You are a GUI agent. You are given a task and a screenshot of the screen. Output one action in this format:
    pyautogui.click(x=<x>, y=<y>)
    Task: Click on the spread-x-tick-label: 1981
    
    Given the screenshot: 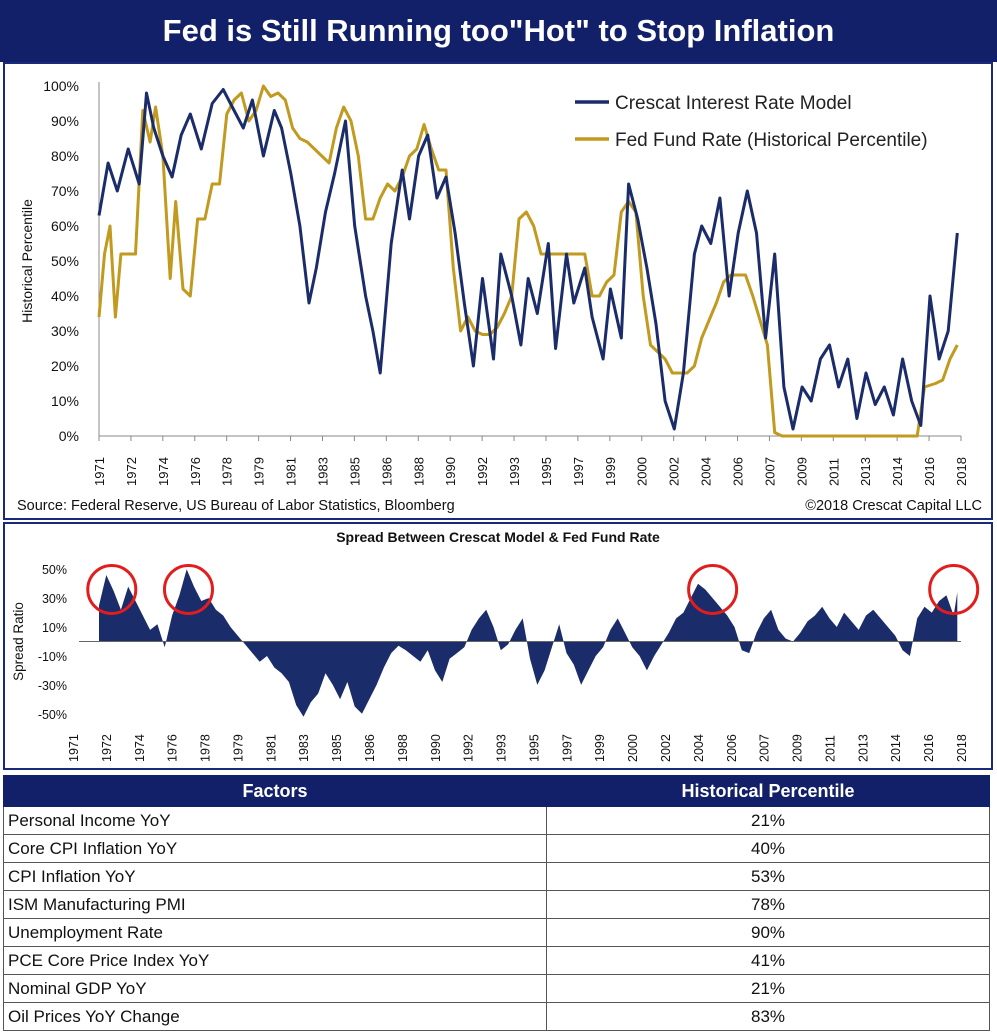 What is the action you would take?
    pyautogui.click(x=271, y=748)
    